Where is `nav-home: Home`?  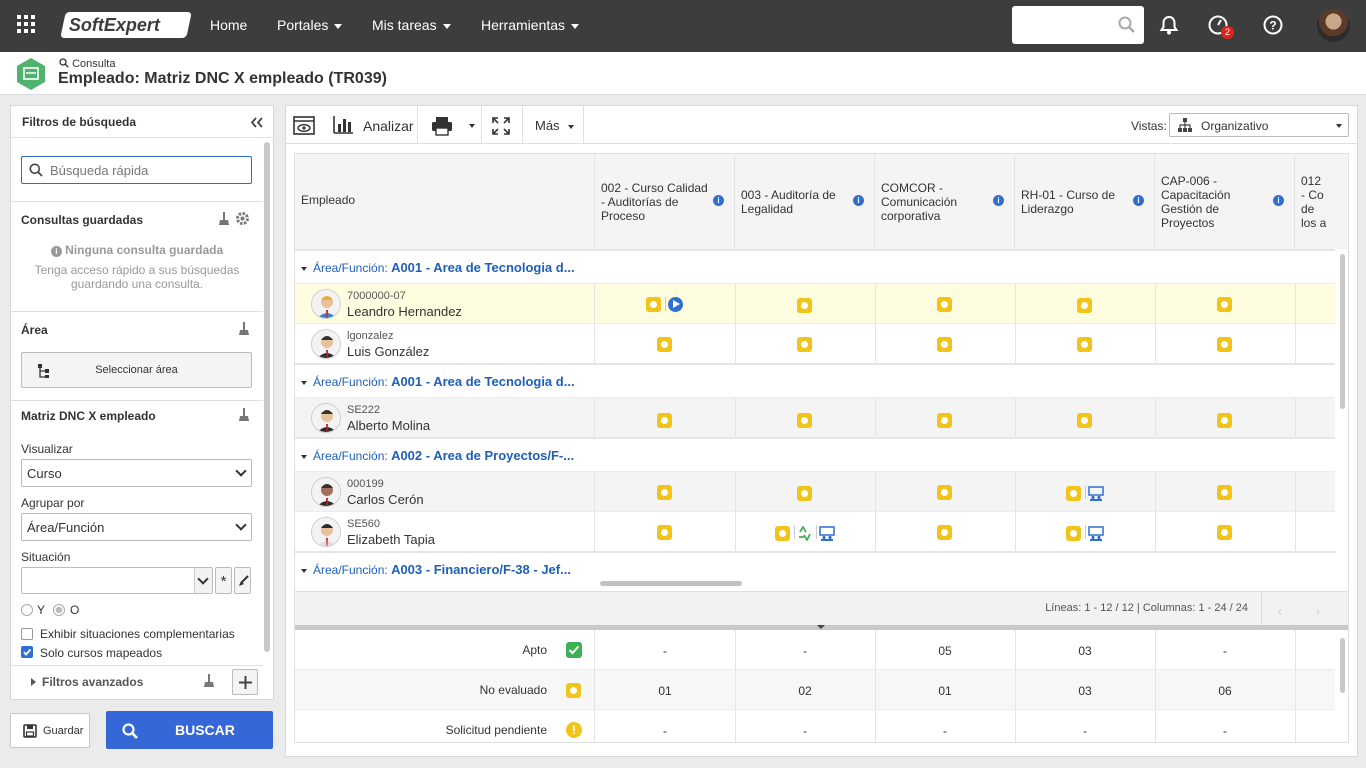 nav-home: Home is located at coordinates (229, 25).